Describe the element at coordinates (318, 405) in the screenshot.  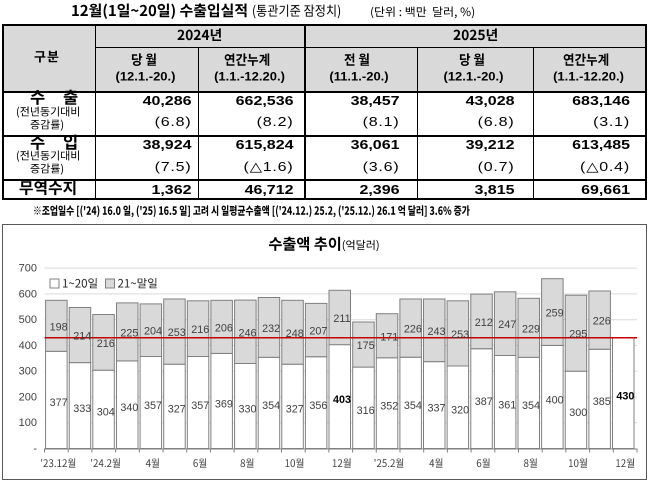
I see `svg-text: 356` at that location.